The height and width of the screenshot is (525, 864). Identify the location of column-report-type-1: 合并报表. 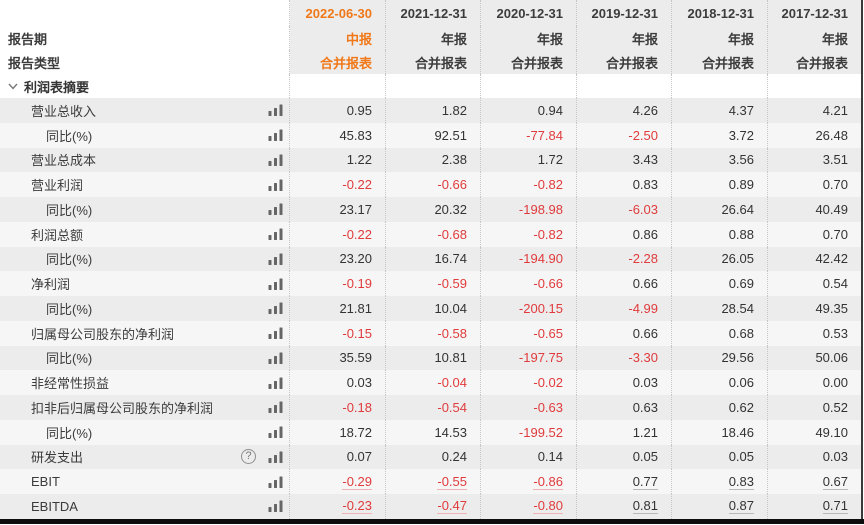
(433, 62).